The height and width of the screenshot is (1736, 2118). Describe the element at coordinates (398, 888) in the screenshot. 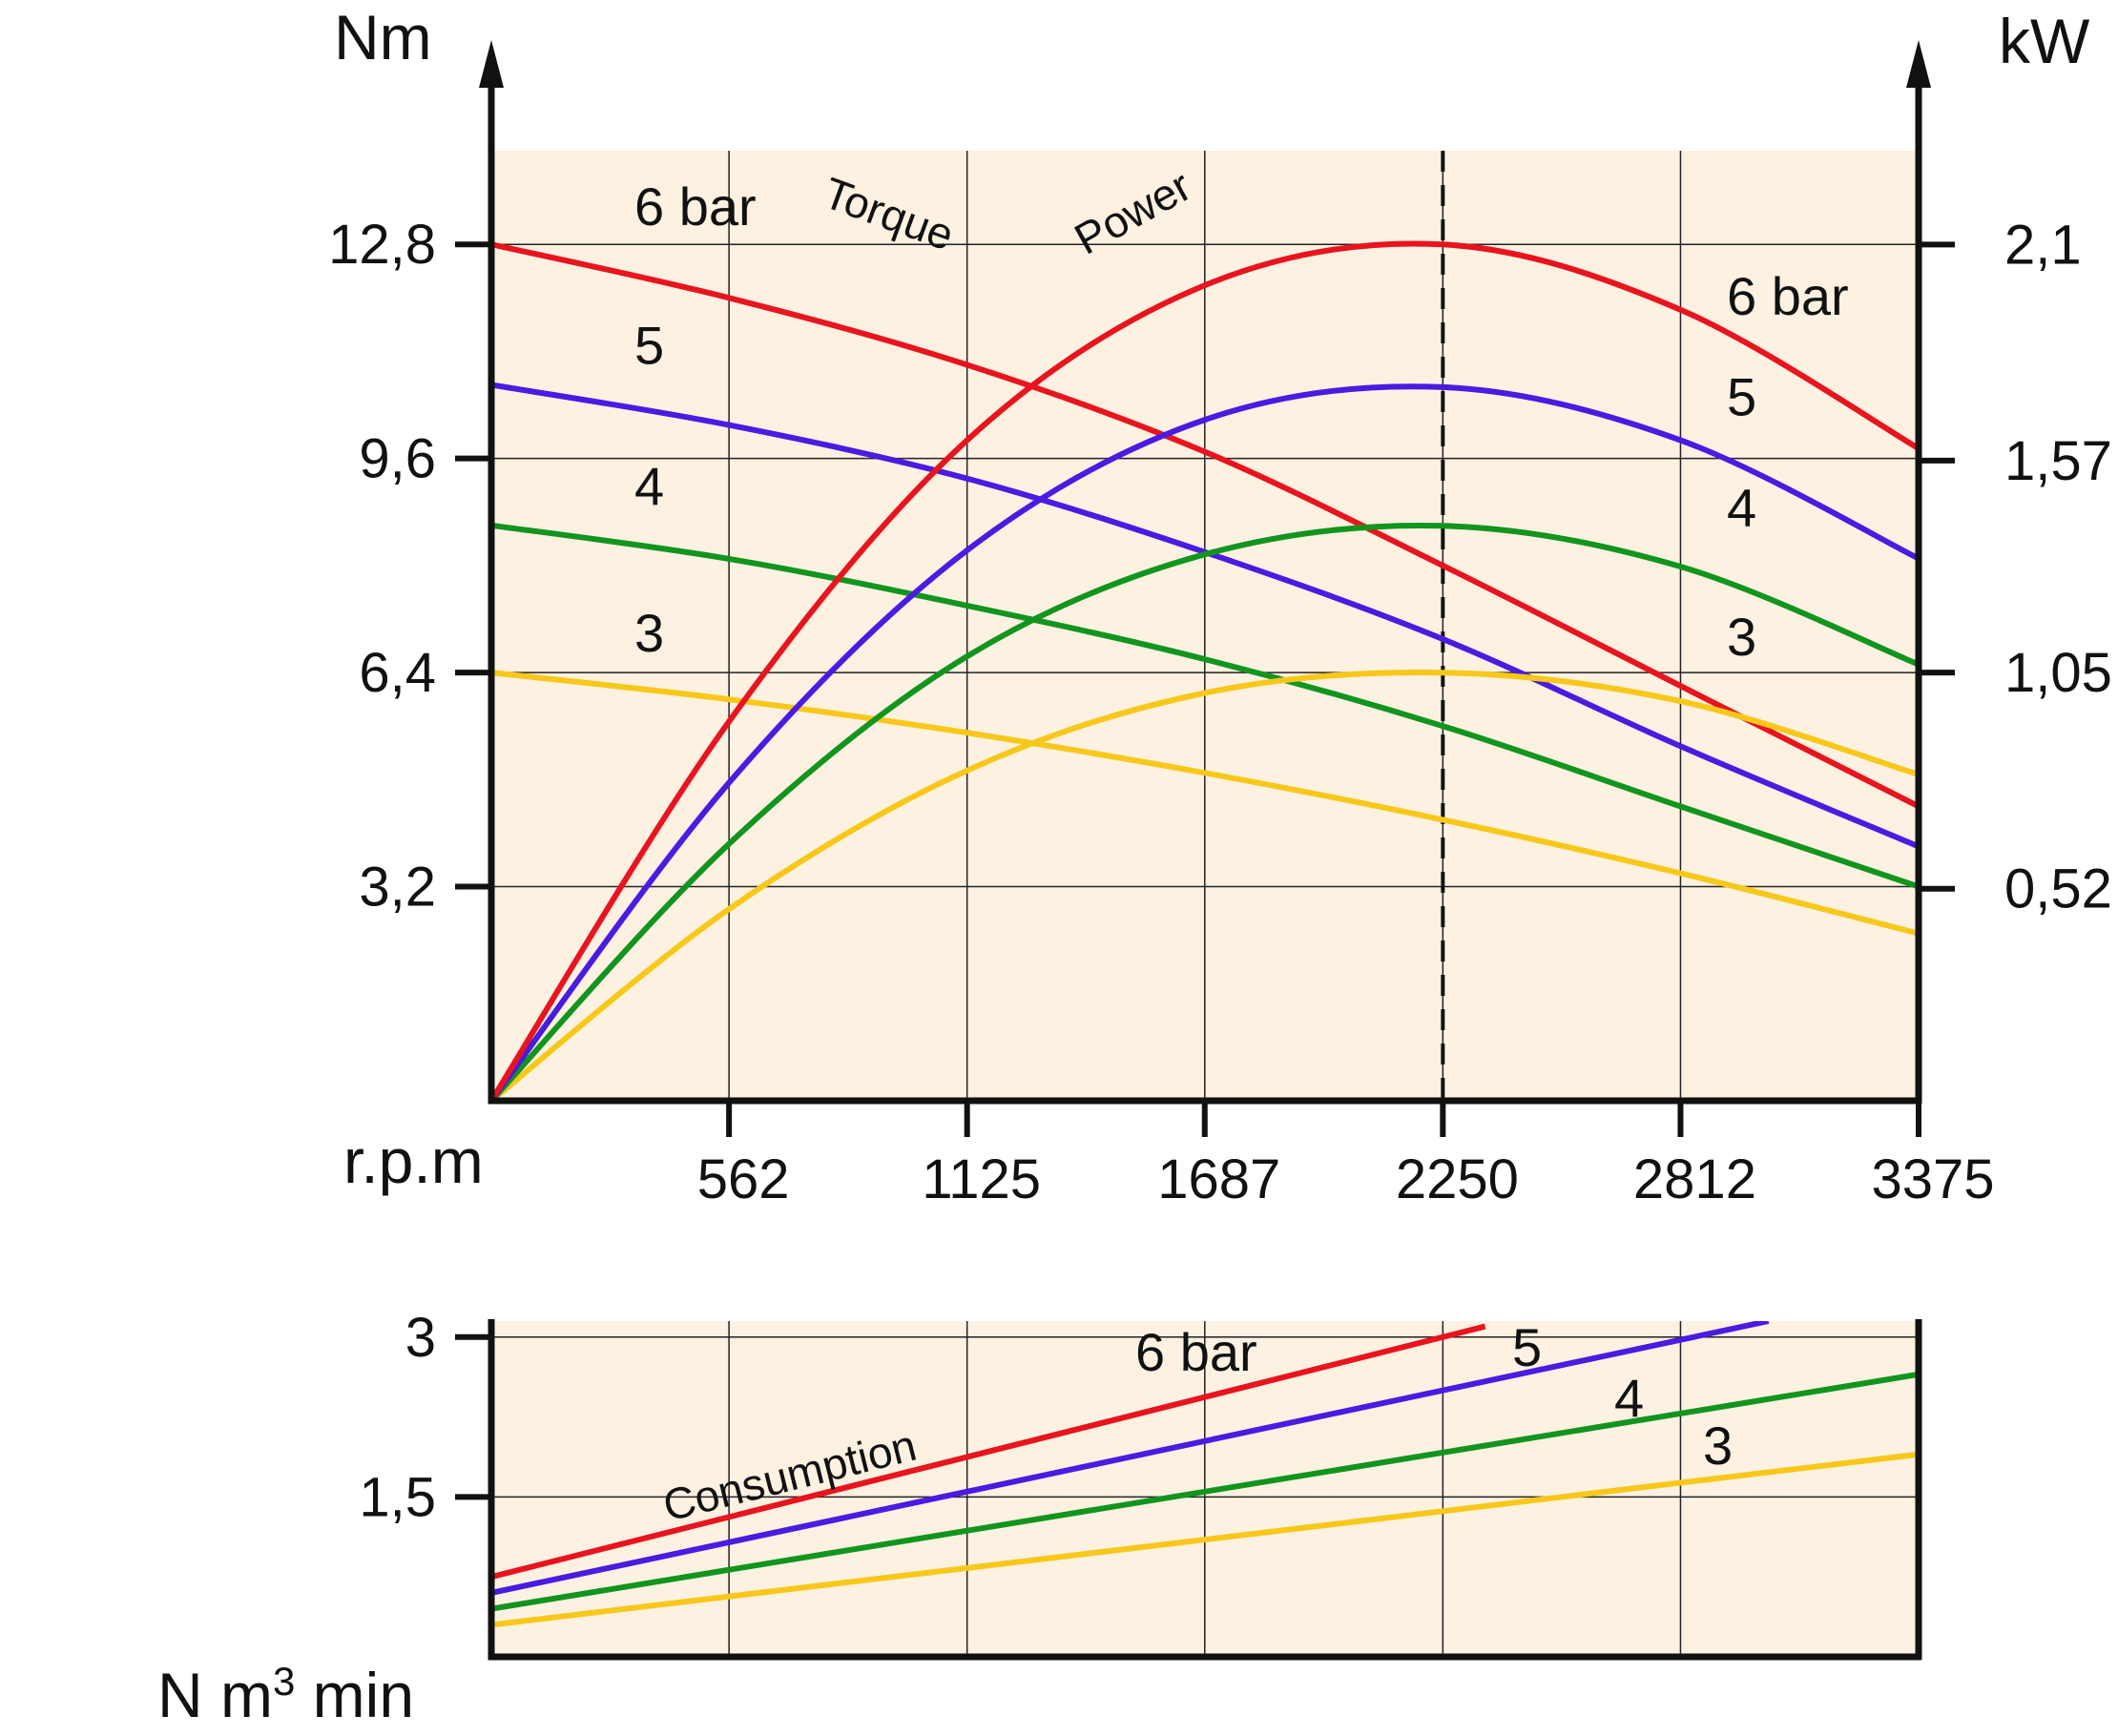

I see `y-left-tick-label-3-2: 3,2` at that location.